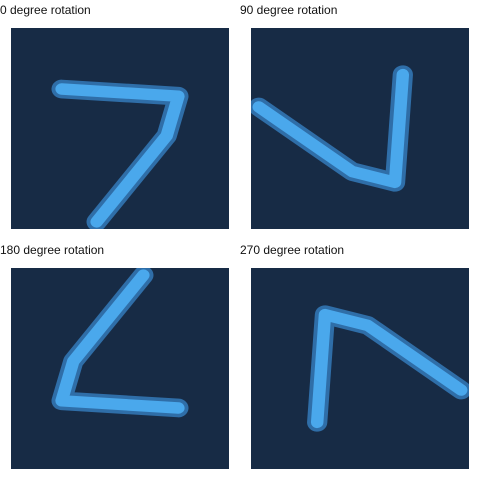 The height and width of the screenshot is (480, 480). What do you see at coordinates (52, 250) in the screenshot?
I see `panel-label: 180 degree rotation` at bounding box center [52, 250].